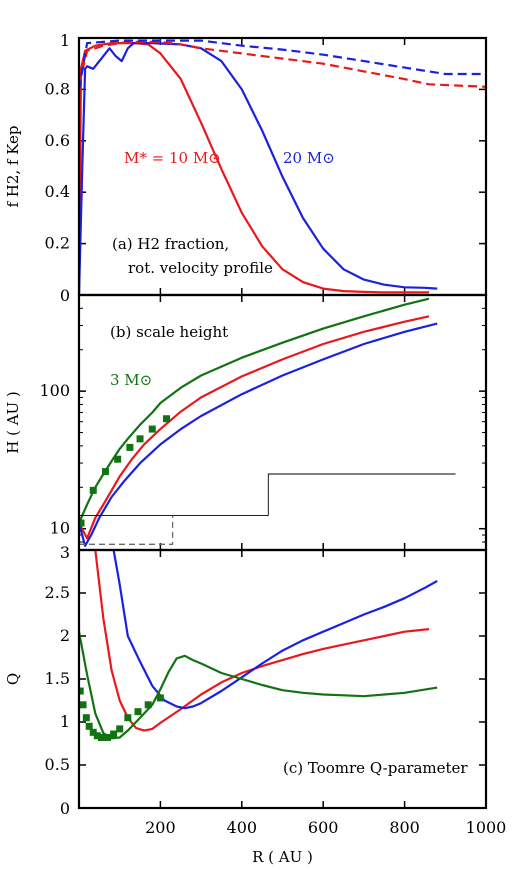  I want to click on panel-annotation: (c) Toomre Q-parameter, so click(375, 768).